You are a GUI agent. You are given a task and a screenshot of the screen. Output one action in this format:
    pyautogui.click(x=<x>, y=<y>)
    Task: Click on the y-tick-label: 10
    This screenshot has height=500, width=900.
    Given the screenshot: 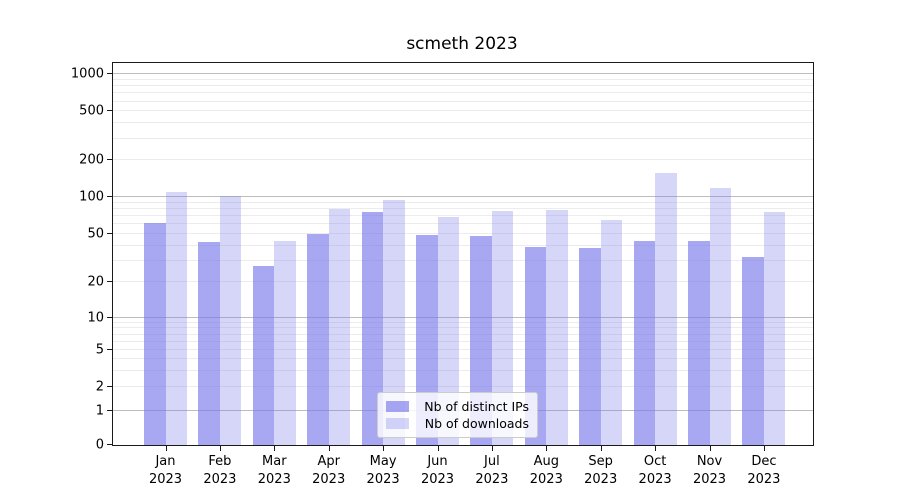 What is the action you would take?
    pyautogui.click(x=95, y=318)
    